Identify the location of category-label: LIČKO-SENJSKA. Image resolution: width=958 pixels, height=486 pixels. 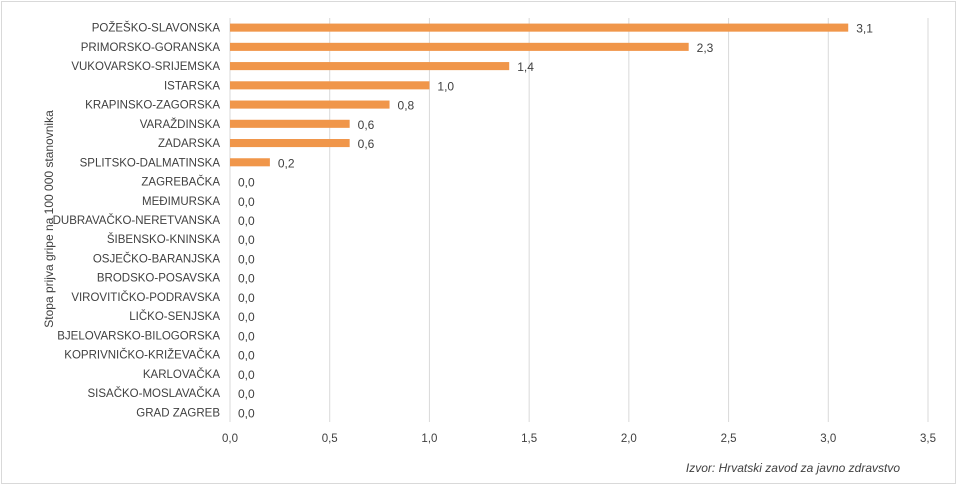
(174, 316).